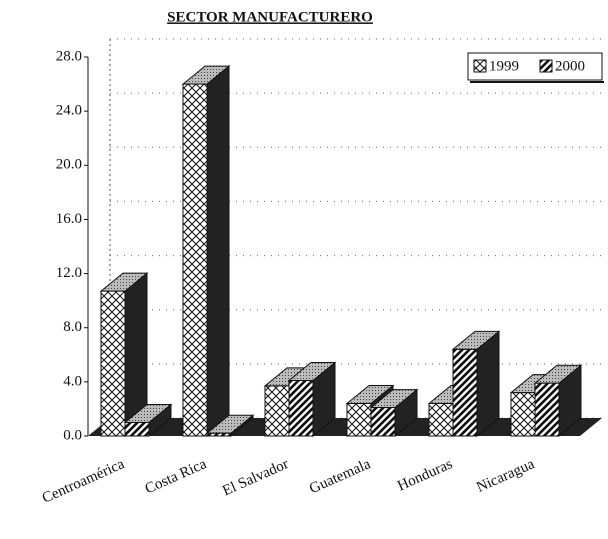 The image size is (608, 539). Describe the element at coordinates (504, 66) in the screenshot. I see `legend-label: 1999` at that location.